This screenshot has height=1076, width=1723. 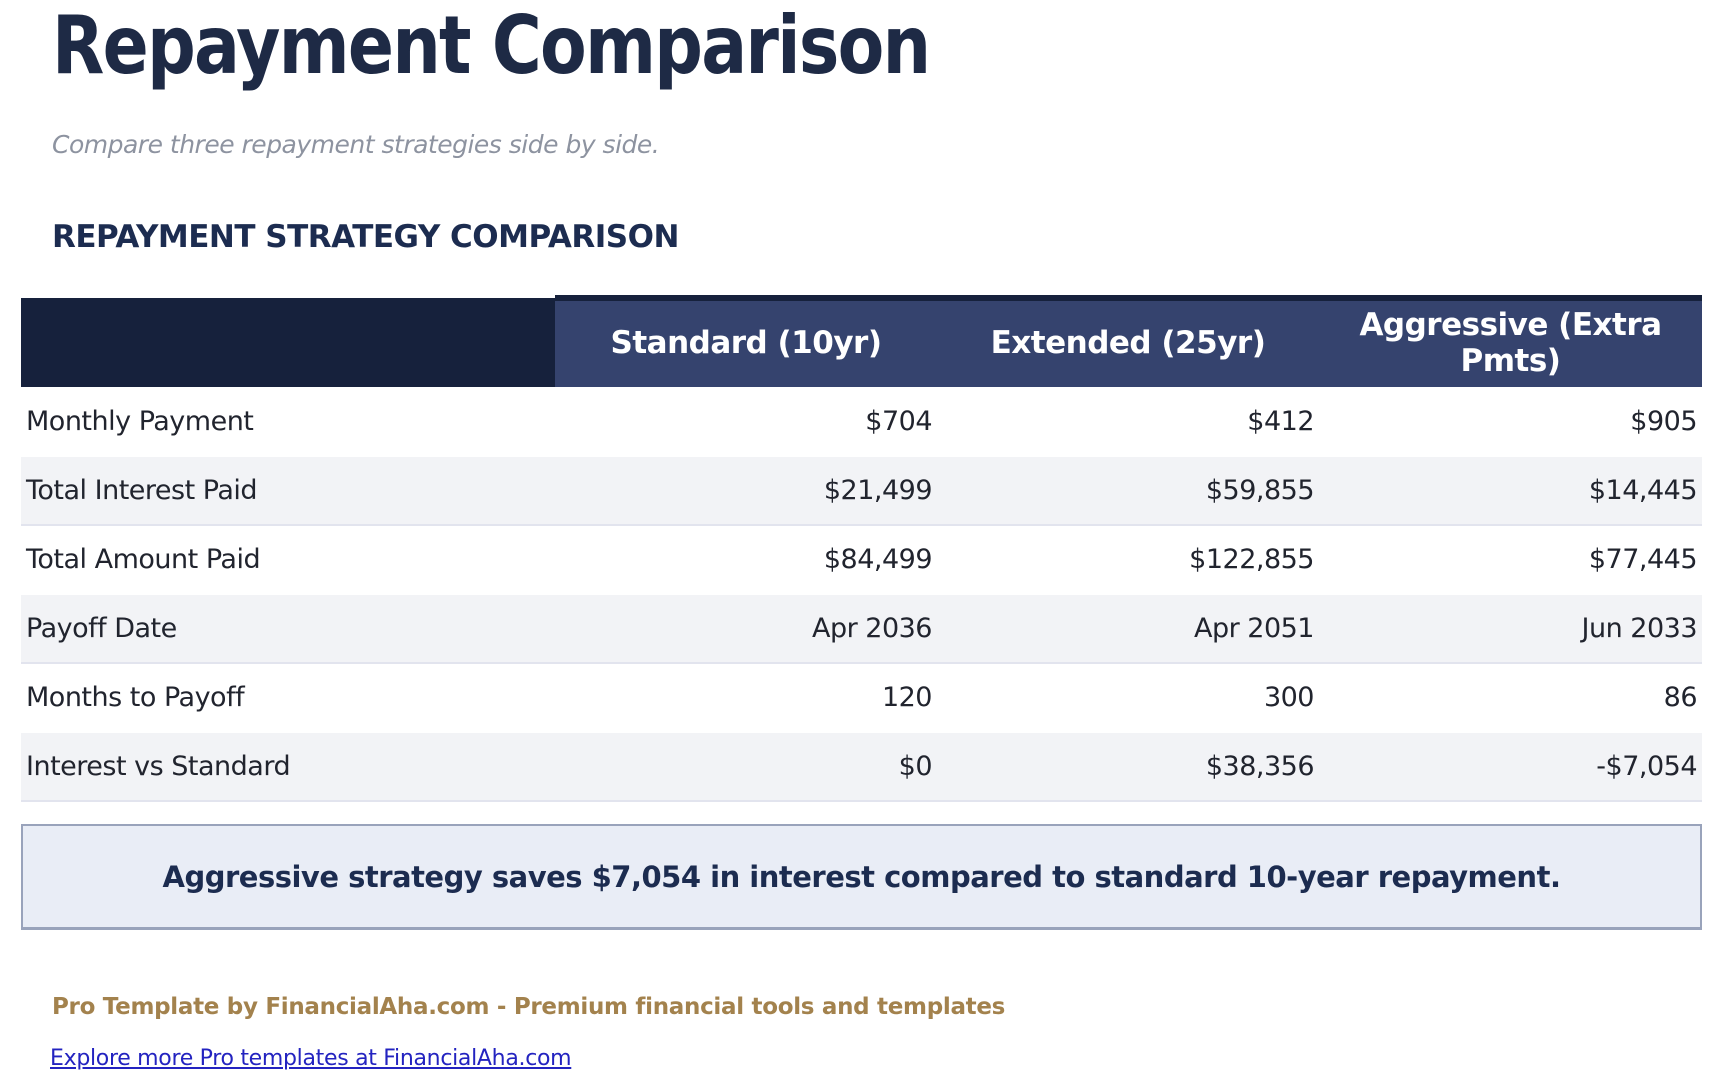 What do you see at coordinates (746, 341) in the screenshot?
I see `column-header-standard: Standard (10yr)` at bounding box center [746, 341].